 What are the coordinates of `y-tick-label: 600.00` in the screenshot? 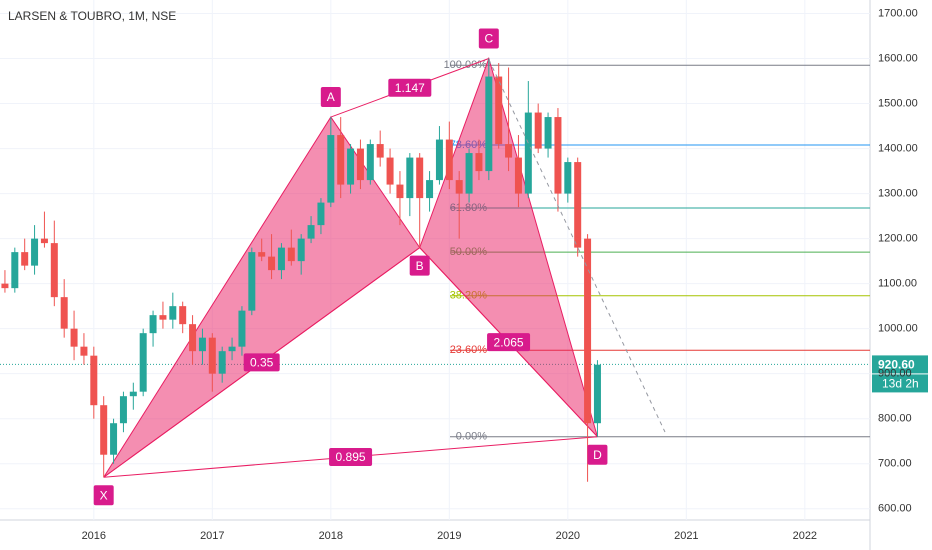 It's located at (895, 509).